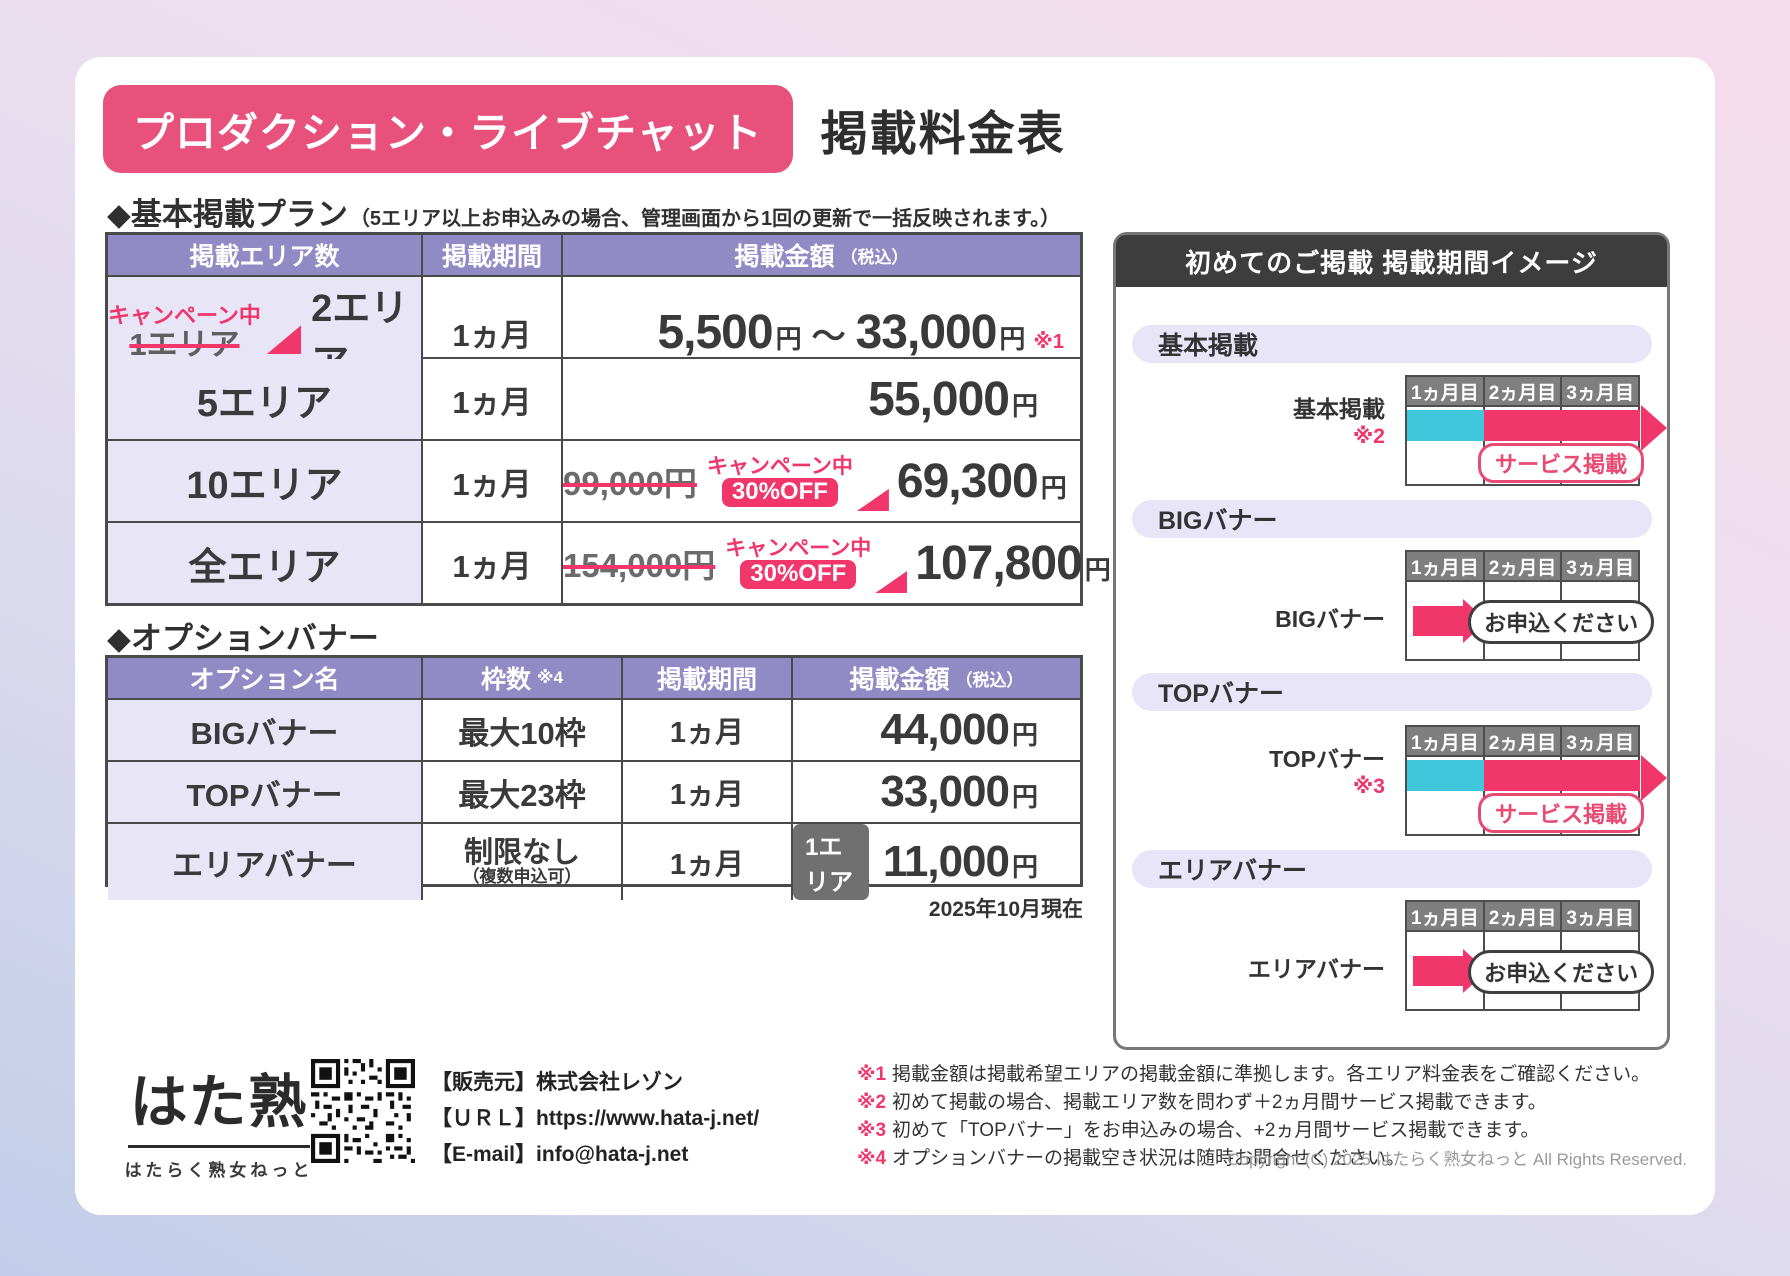 The width and height of the screenshot is (1790, 1276). What do you see at coordinates (1530, 955) in the screenshot?
I see `timeline-table-area-banner: 1ヵ月目 2ヵ月目 3ヵ月目 お申込ください` at bounding box center [1530, 955].